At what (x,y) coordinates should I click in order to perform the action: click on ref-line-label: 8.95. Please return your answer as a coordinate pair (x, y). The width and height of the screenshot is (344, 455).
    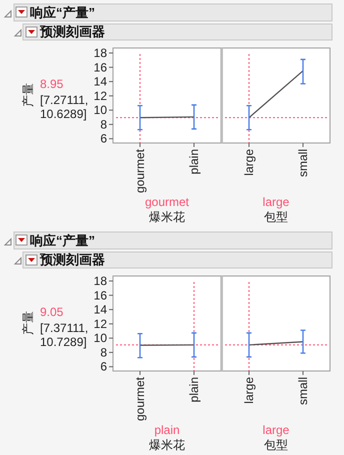
    Looking at the image, I should click on (52, 84).